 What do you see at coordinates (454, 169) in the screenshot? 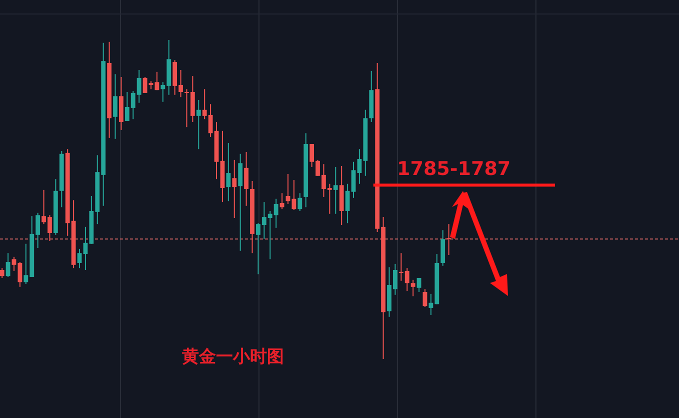
I see `annotation: 1785-1787` at bounding box center [454, 169].